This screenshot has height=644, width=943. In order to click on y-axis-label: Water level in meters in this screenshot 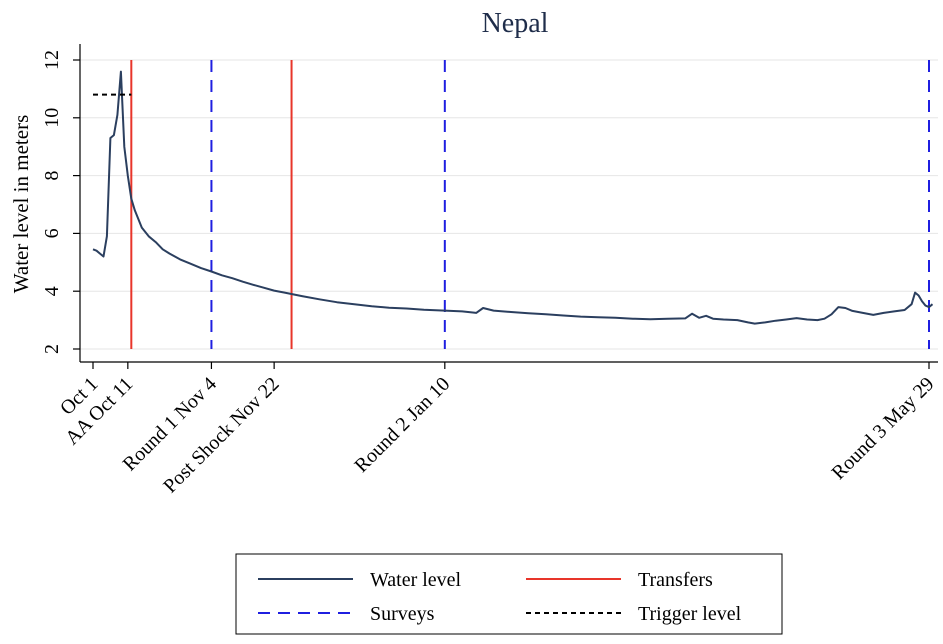, I will do `click(21, 204)`.